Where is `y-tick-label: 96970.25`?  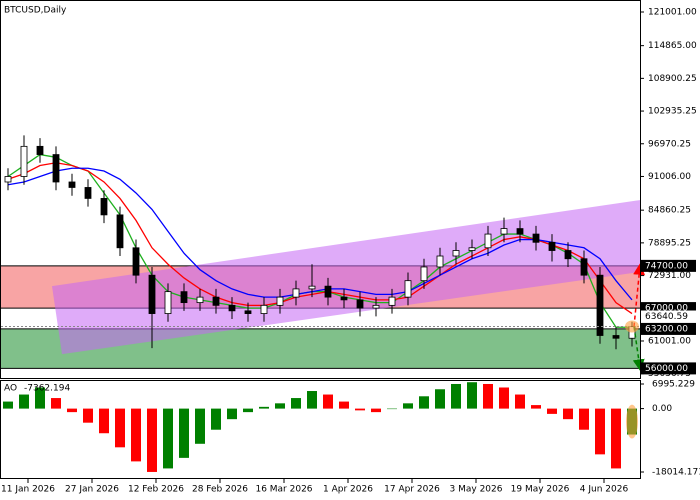 y-tick-label: 96970.25 is located at coordinates (669, 144).